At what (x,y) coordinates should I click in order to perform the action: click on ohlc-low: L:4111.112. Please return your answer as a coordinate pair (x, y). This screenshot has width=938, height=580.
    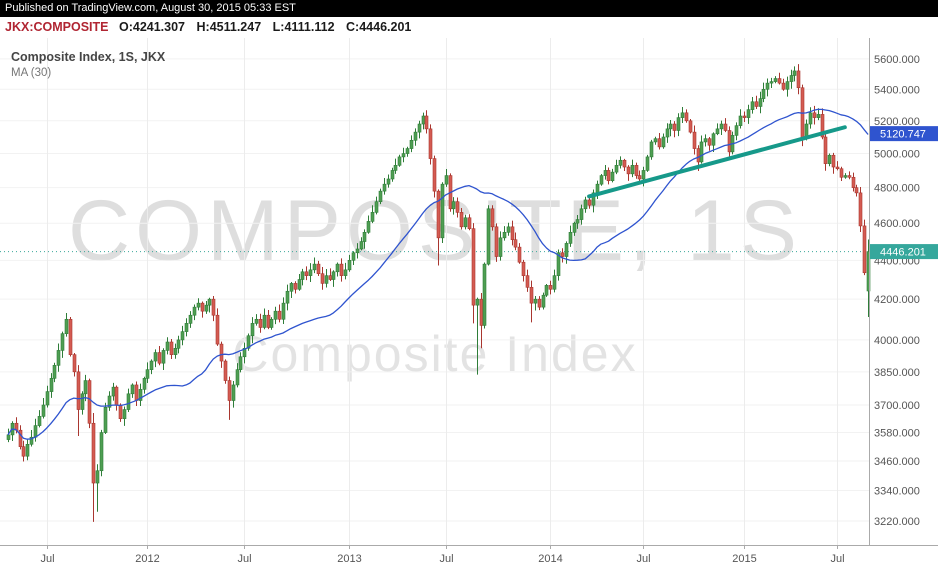
    Looking at the image, I should click on (303, 27).